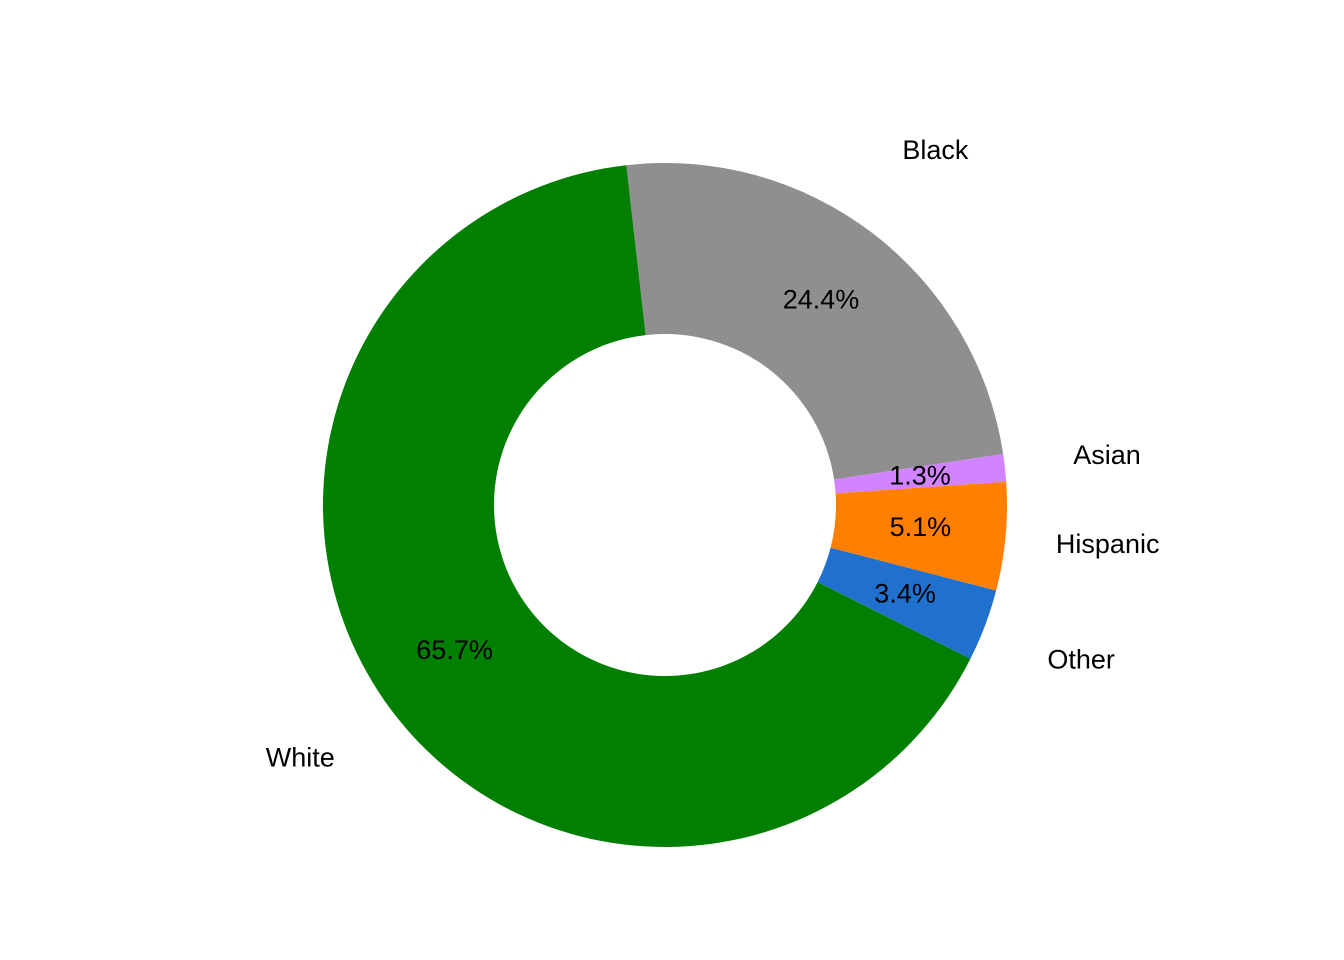  I want to click on category-label: Asian, so click(1107, 455).